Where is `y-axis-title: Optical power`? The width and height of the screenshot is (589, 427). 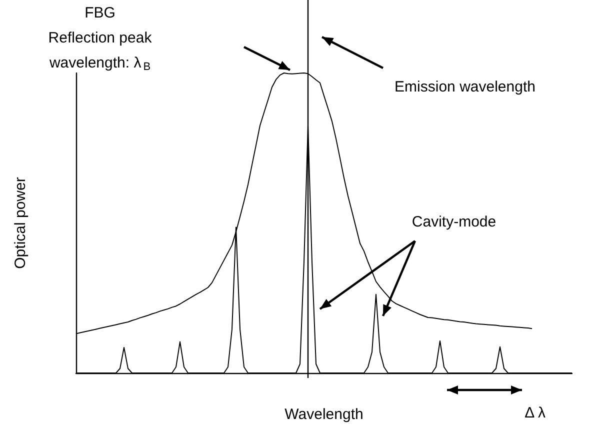 y-axis-title: Optical power is located at coordinates (20, 223).